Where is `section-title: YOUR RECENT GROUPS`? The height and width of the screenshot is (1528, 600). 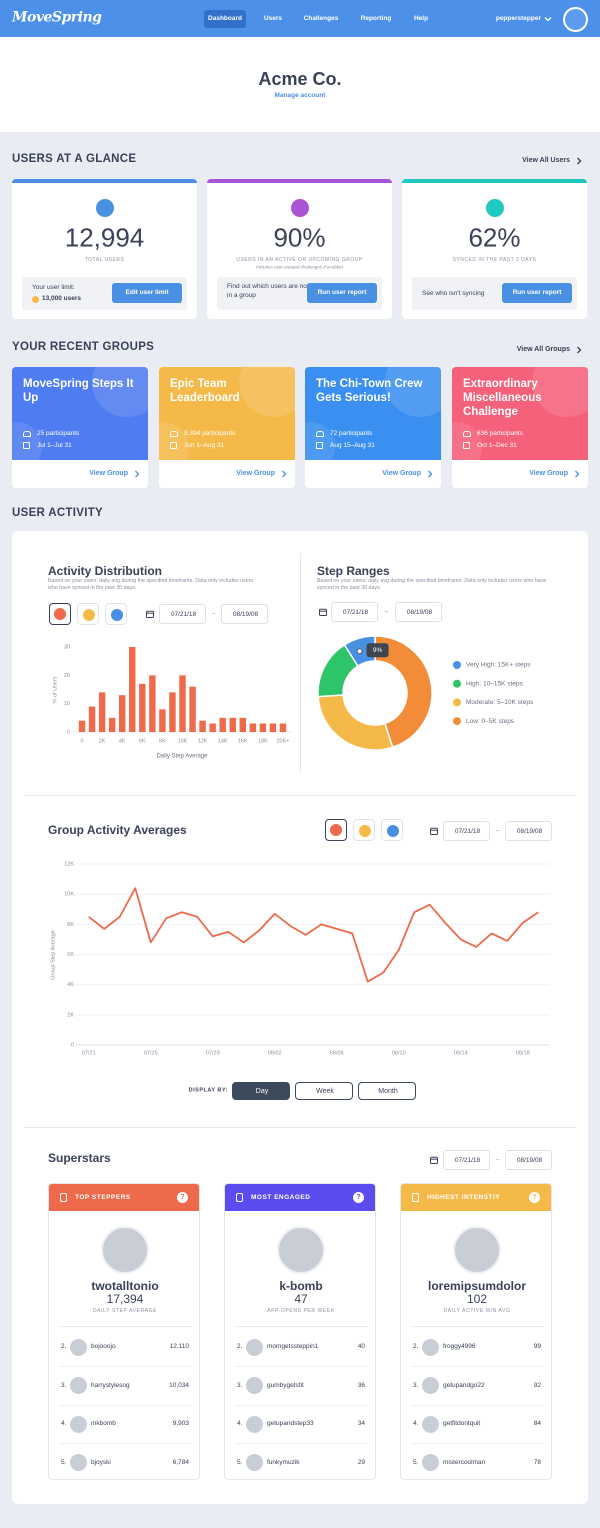 section-title: YOUR RECENT GROUPS is located at coordinates (83, 347).